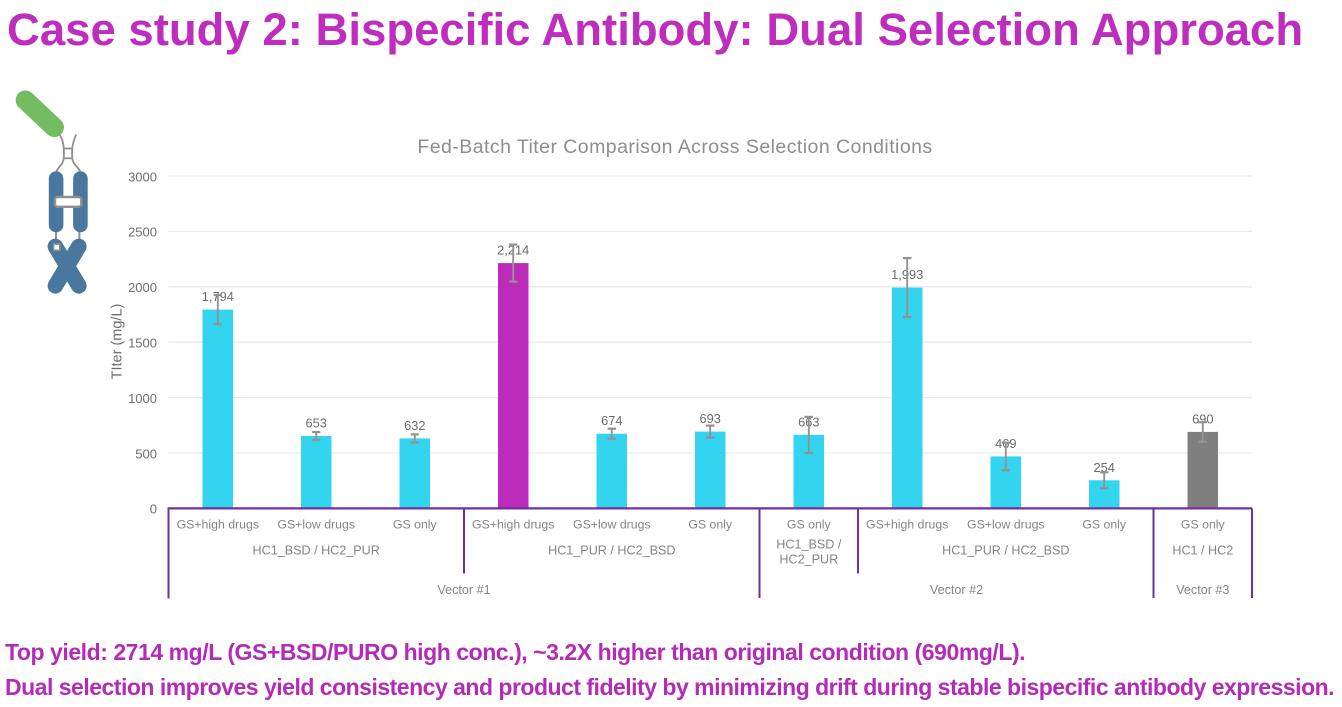 The height and width of the screenshot is (707, 1342). What do you see at coordinates (463, 590) in the screenshot?
I see `svg-text: Vector #1` at bounding box center [463, 590].